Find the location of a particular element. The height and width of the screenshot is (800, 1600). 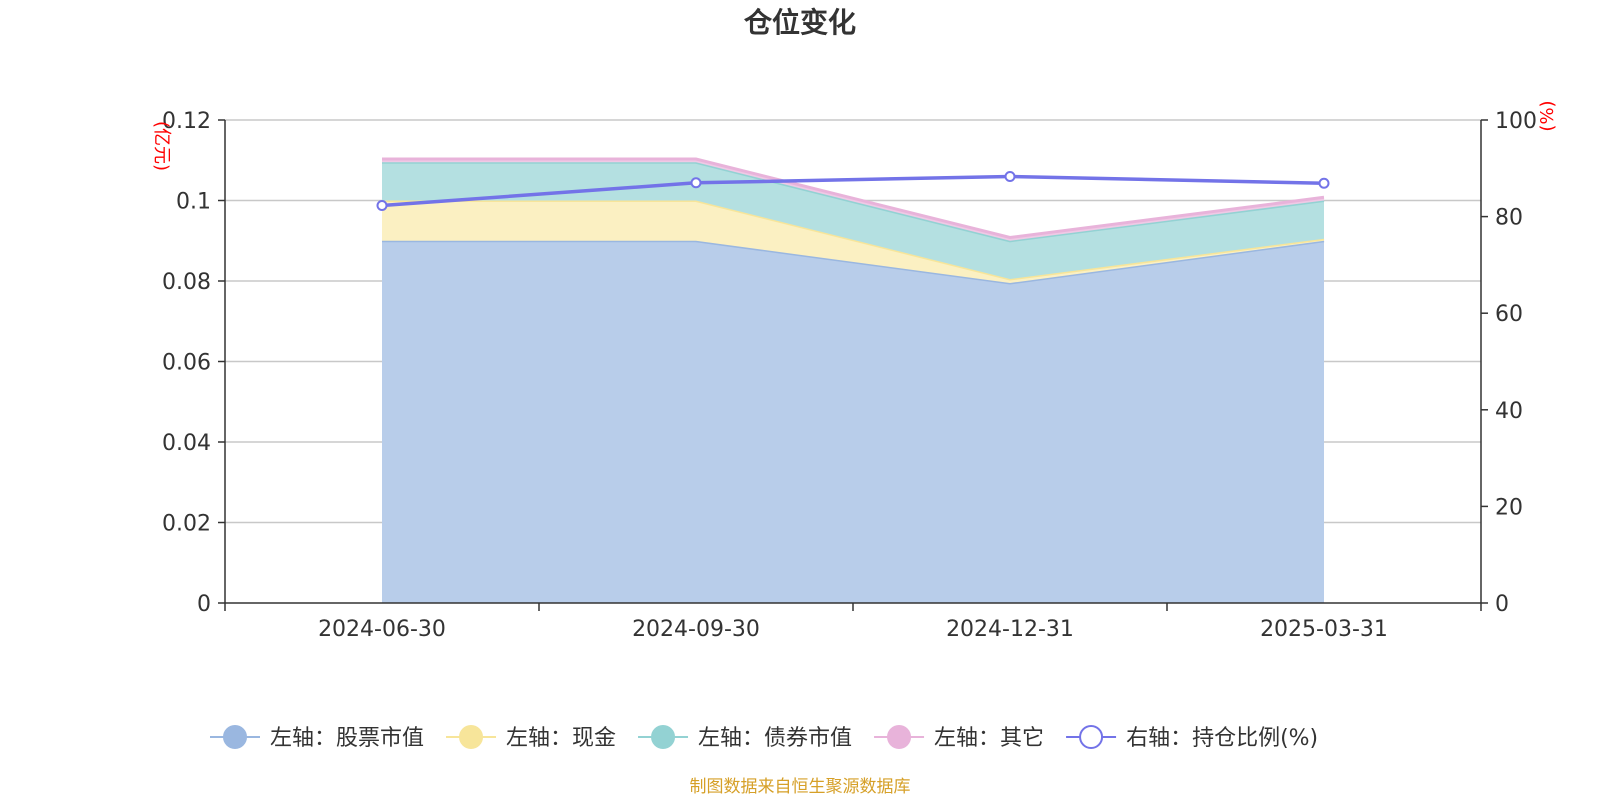

legend-item-2: 左轴：现金 is located at coordinates (531, 738).